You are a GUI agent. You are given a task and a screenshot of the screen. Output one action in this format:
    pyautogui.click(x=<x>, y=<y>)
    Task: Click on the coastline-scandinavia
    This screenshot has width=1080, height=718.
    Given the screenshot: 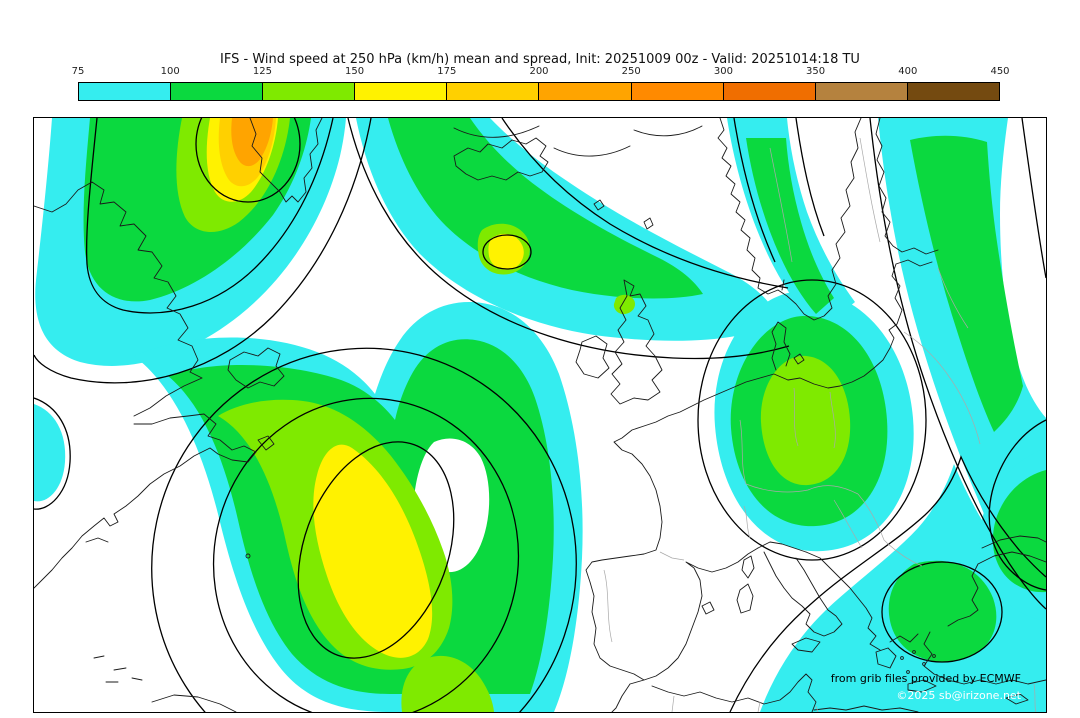 What is the action you would take?
    pyautogui.click(x=828, y=253)
    